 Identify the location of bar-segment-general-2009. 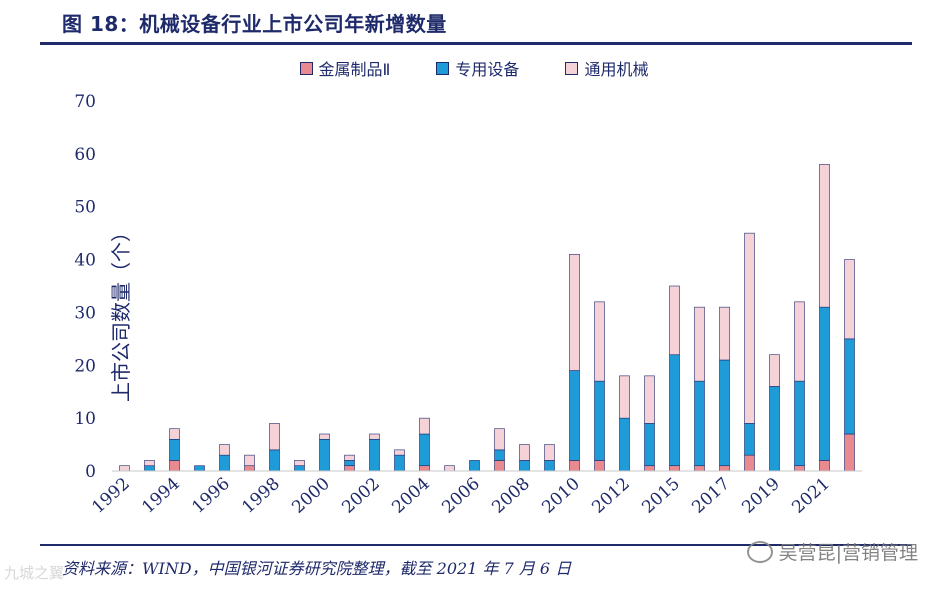
(549, 452).